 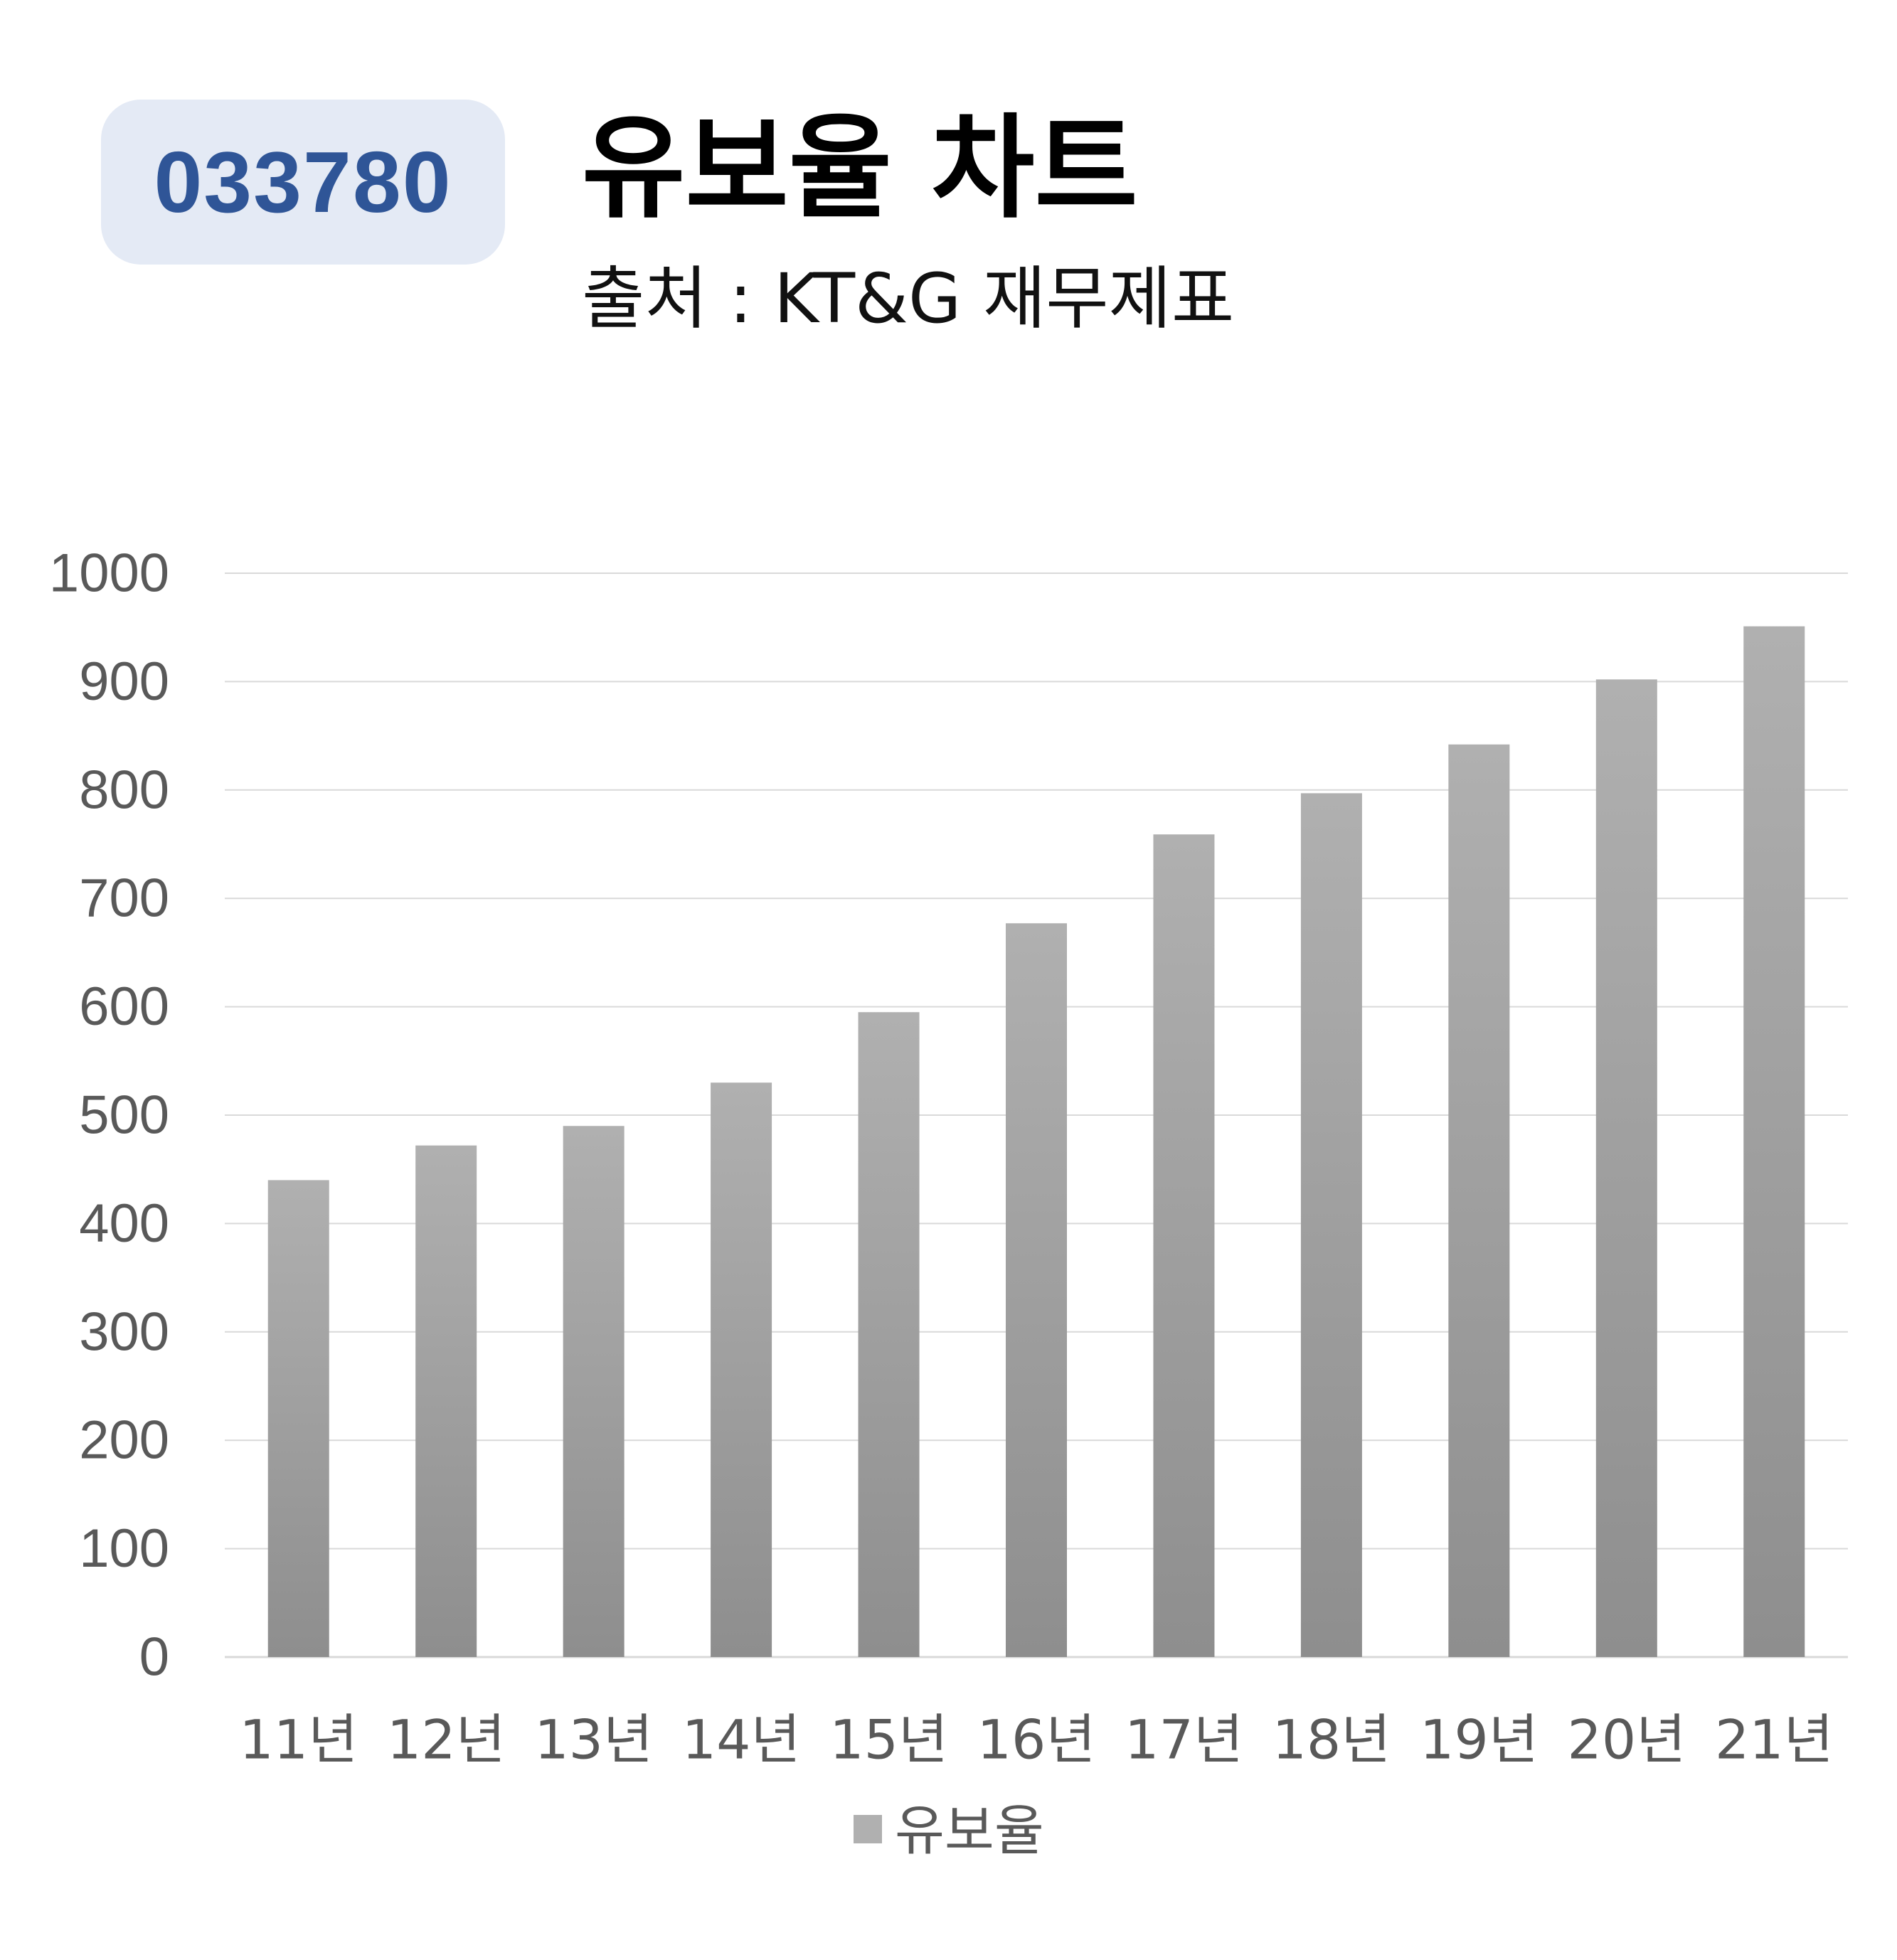 I want to click on x-tick-label: 17년, so click(x=1184, y=1740).